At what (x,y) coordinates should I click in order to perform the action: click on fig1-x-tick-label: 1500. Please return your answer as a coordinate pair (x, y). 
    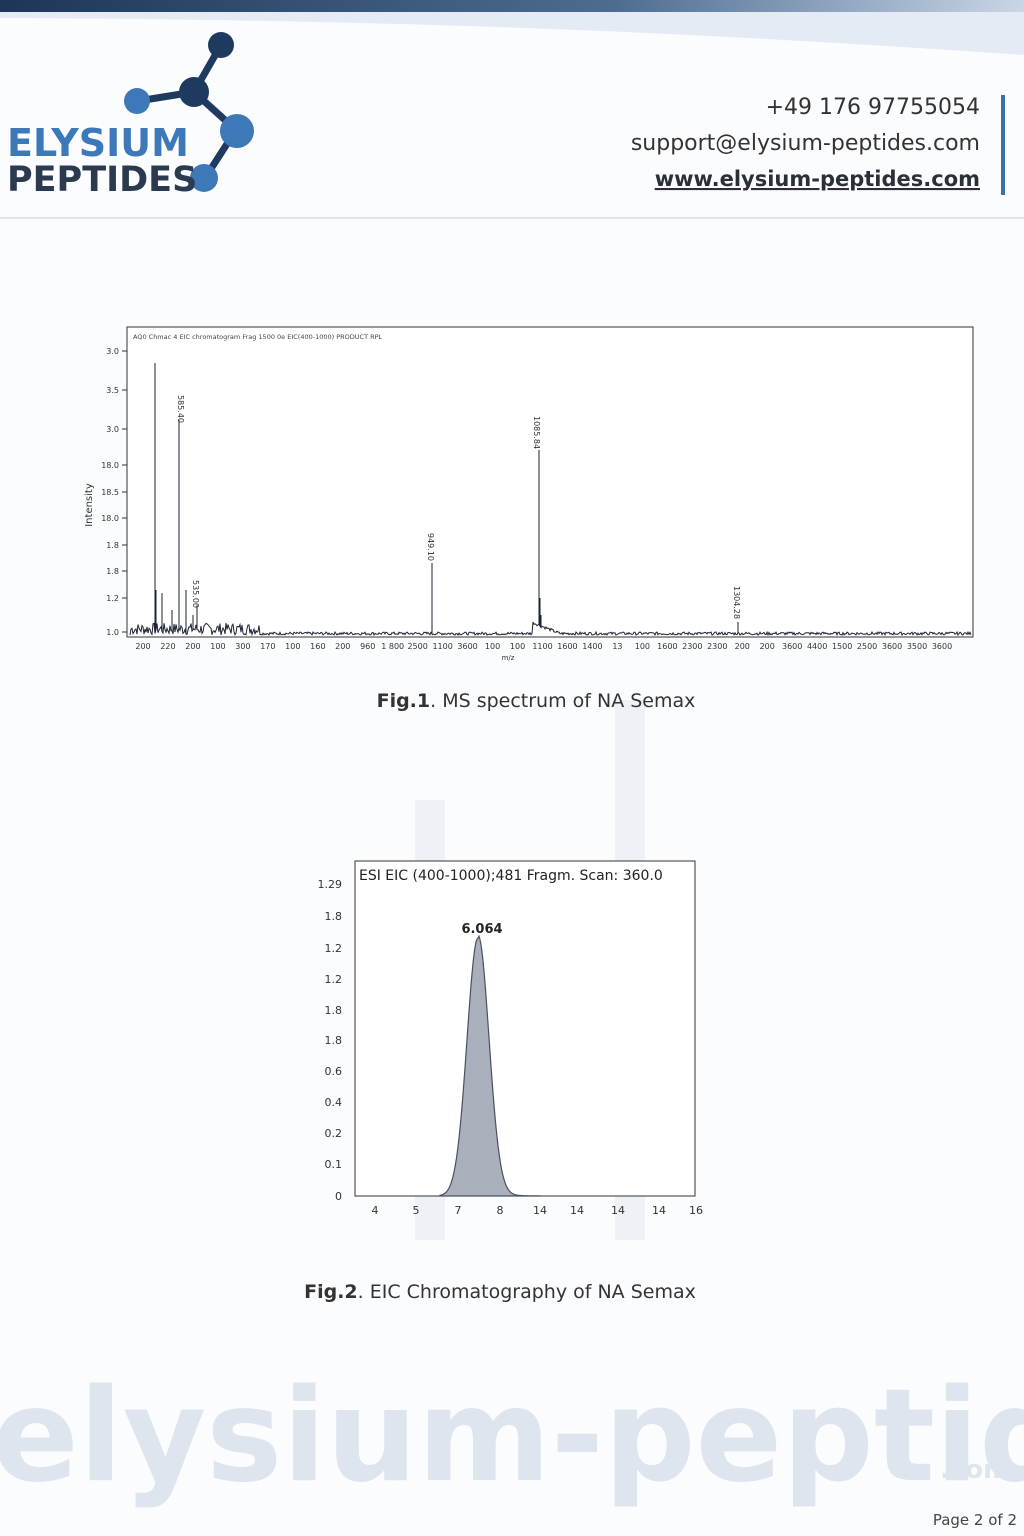
    Looking at the image, I should click on (842, 646).